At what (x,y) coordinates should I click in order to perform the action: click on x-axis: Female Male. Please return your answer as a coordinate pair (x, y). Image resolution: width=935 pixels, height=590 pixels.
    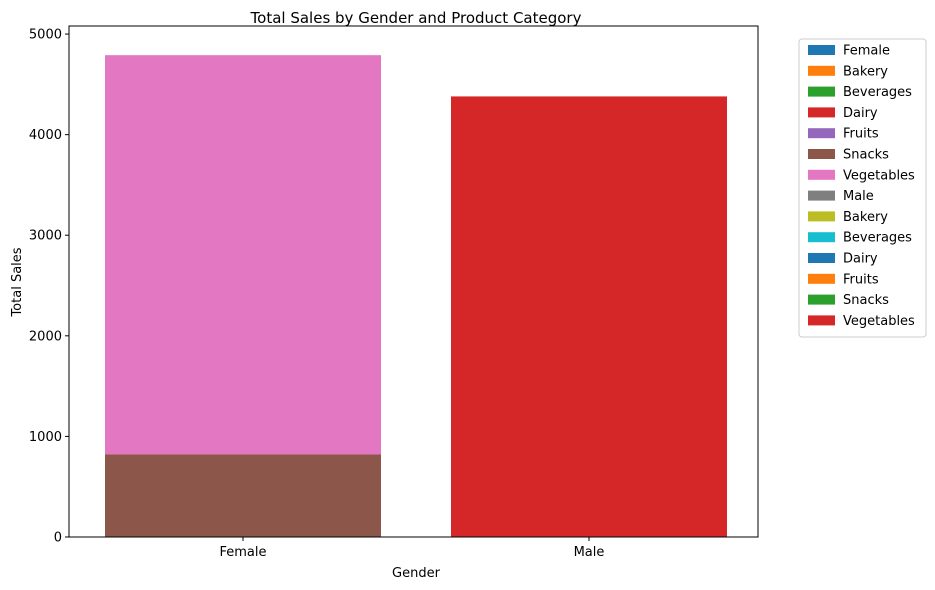
    Looking at the image, I should click on (411, 548).